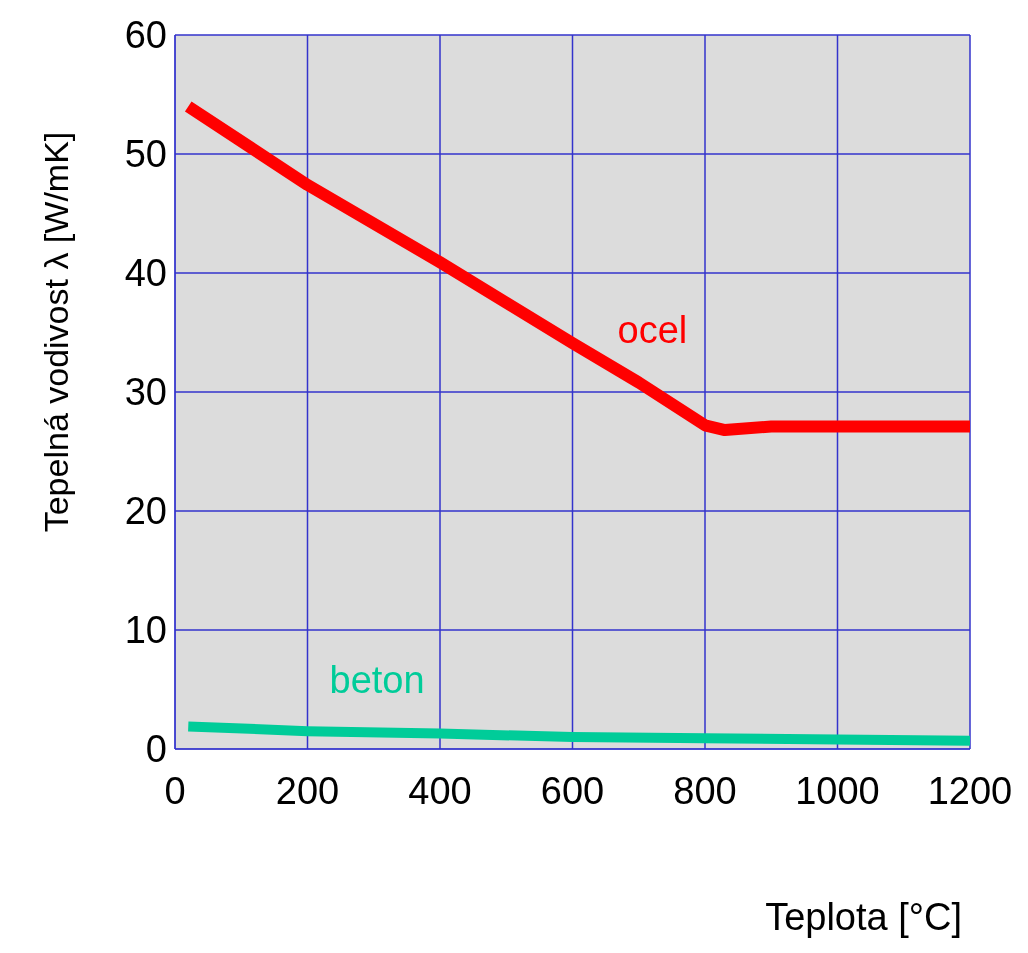 Image resolution: width=1028 pixels, height=953 pixels. Describe the element at coordinates (56, 332) in the screenshot. I see `y-axis-title: Tepelná vodivost λ [W/mK]` at that location.